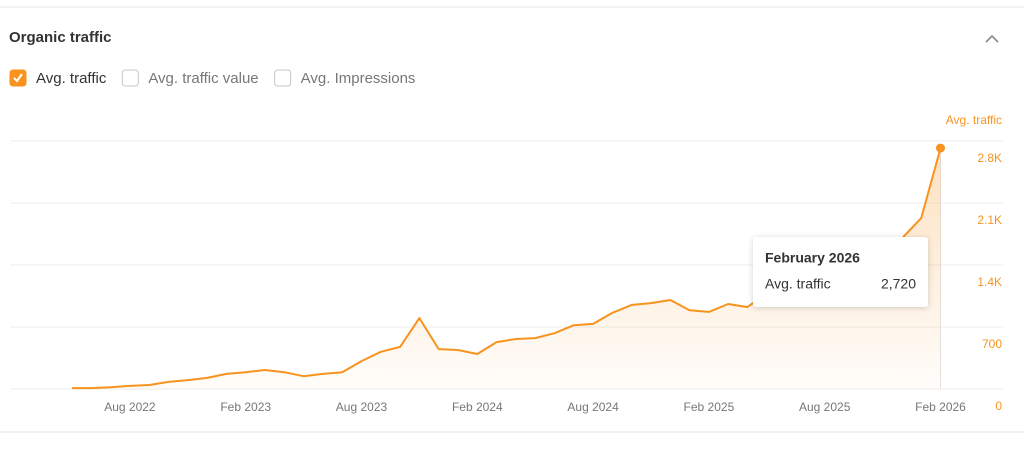 The image size is (1024, 455). What do you see at coordinates (798, 284) in the screenshot?
I see `tooltip-series: Avg. traffic` at bounding box center [798, 284].